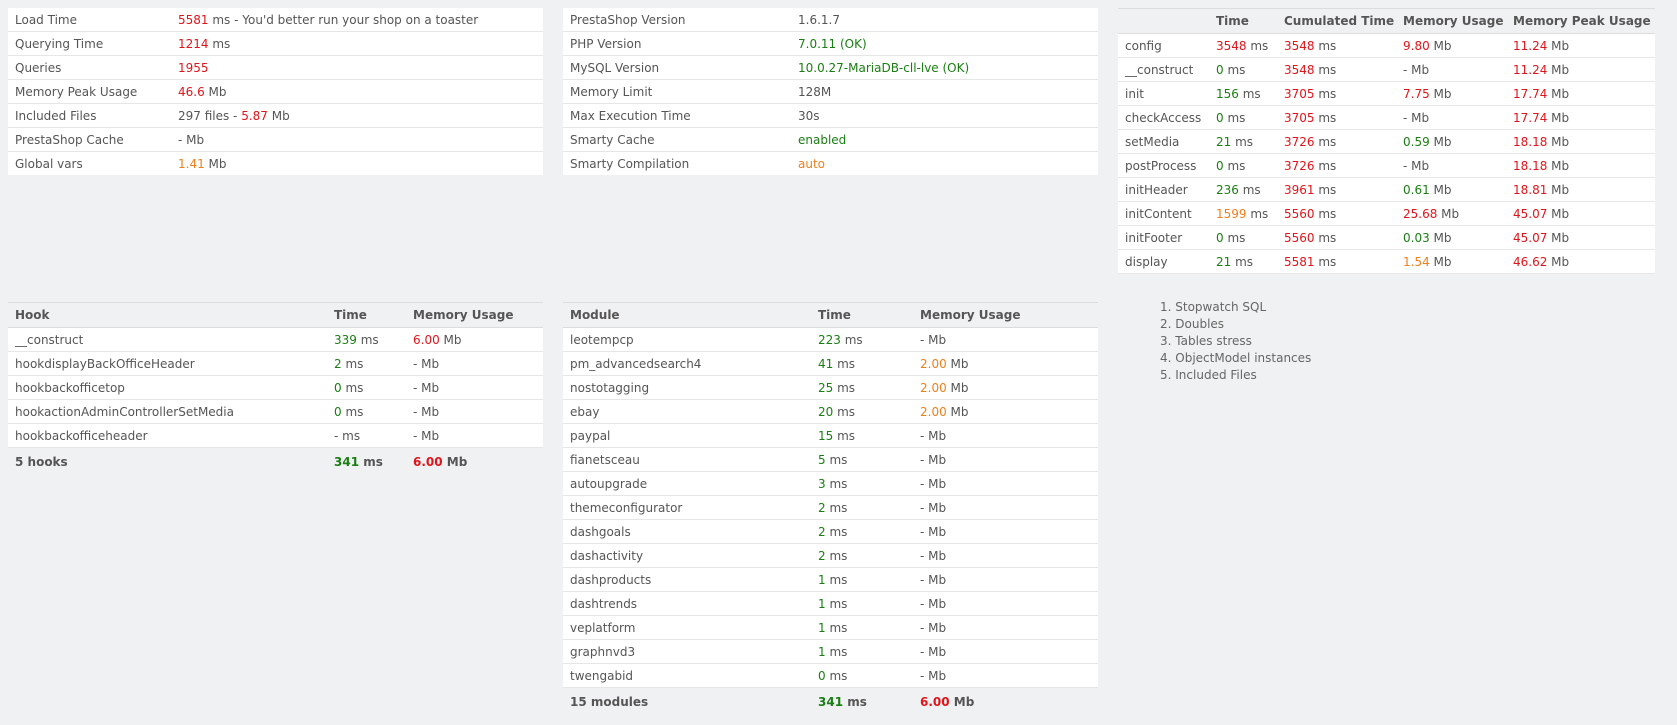  I want to click on steps-row: postProcess 0 ms 3726 ms - Mb 18.18 Mb, so click(1386, 165).